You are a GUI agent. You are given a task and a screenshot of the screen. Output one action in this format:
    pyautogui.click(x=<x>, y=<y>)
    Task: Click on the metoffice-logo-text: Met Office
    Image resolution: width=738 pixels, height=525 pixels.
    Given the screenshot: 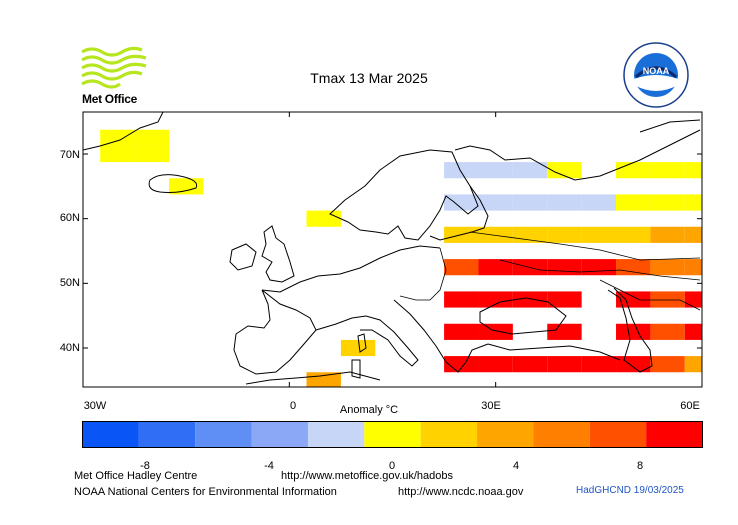 What is the action you would take?
    pyautogui.click(x=110, y=99)
    